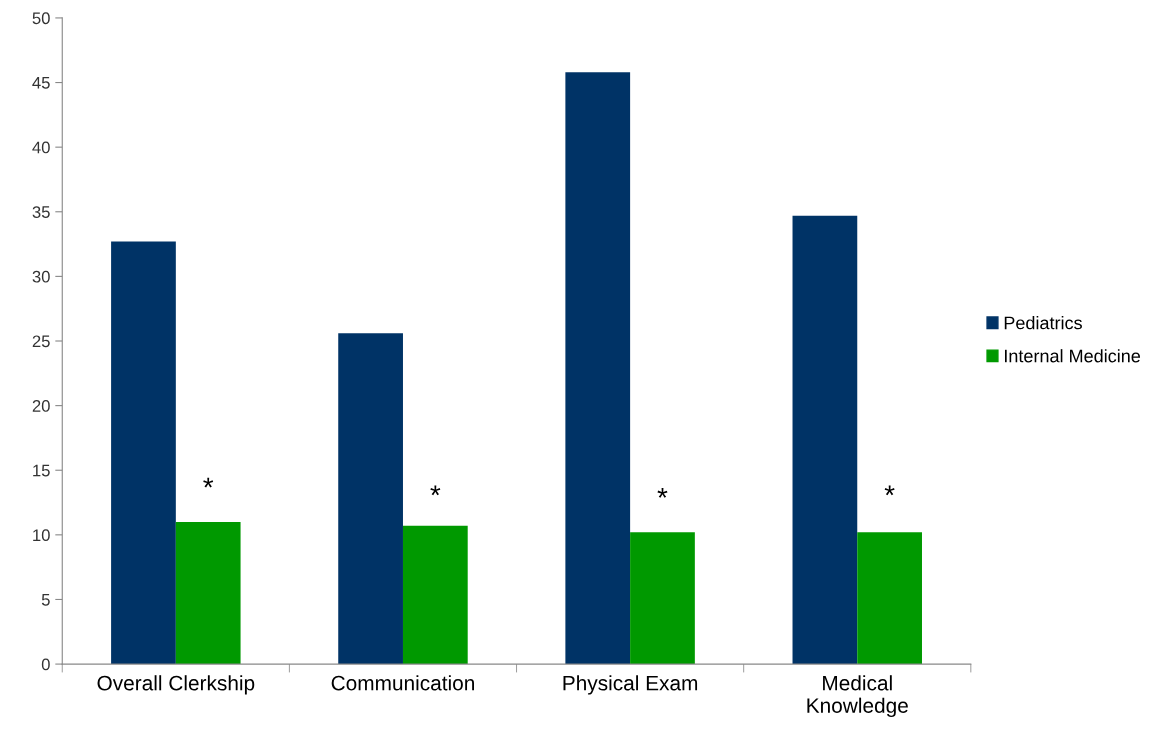 The width and height of the screenshot is (1153, 747). I want to click on y-tick-label: 35, so click(41, 212).